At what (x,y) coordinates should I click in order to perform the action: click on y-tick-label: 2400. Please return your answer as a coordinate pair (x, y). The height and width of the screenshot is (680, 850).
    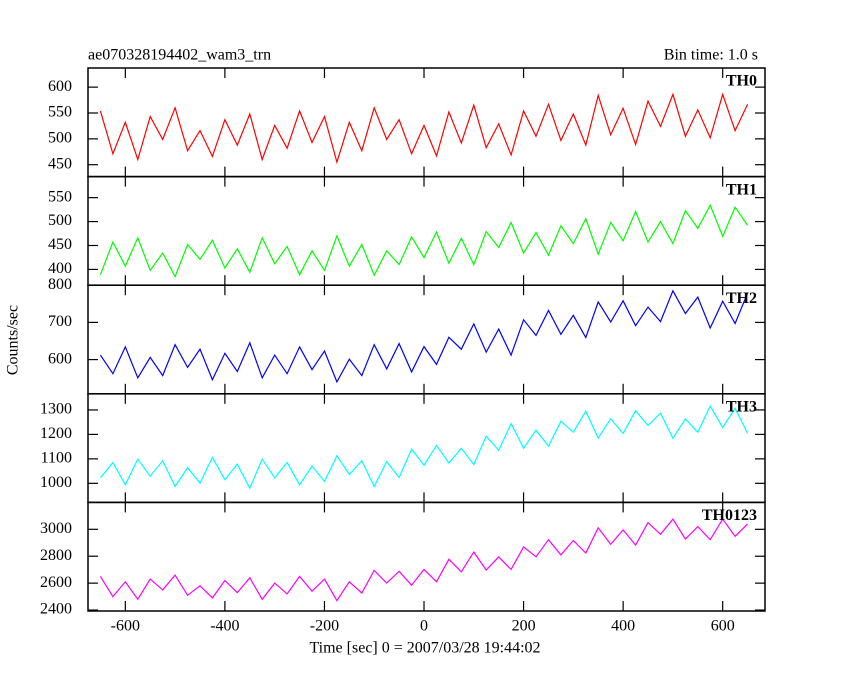
    Looking at the image, I should click on (56, 609).